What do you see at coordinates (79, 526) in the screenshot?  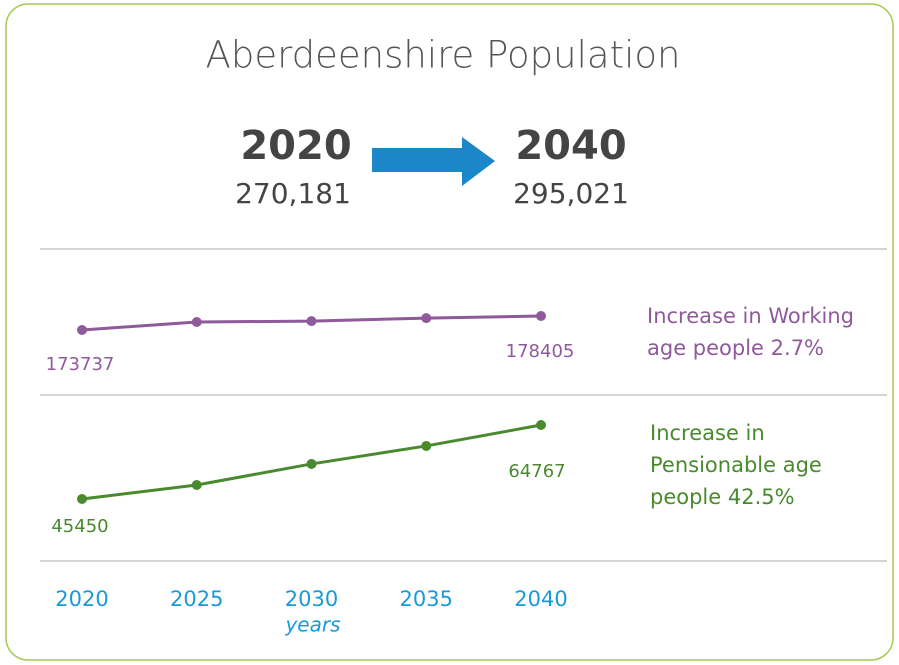 I see `data-label: 45450` at bounding box center [79, 526].